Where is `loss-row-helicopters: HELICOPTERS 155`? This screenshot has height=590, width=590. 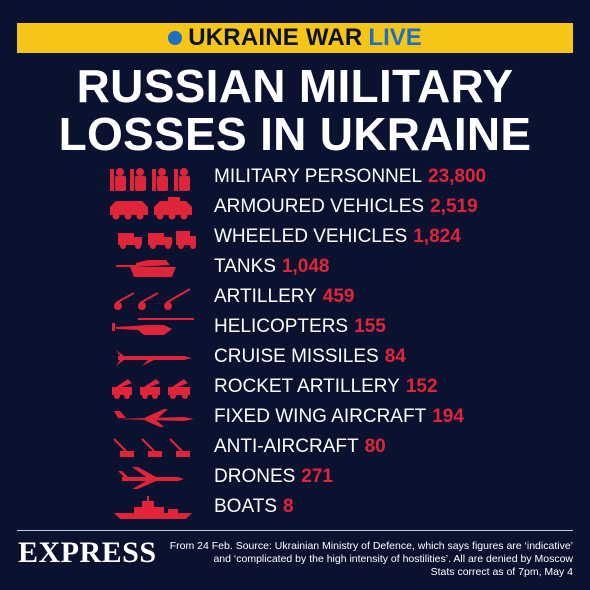
loss-row-helicopters: HELICOPTERS 155 is located at coordinates (295, 328).